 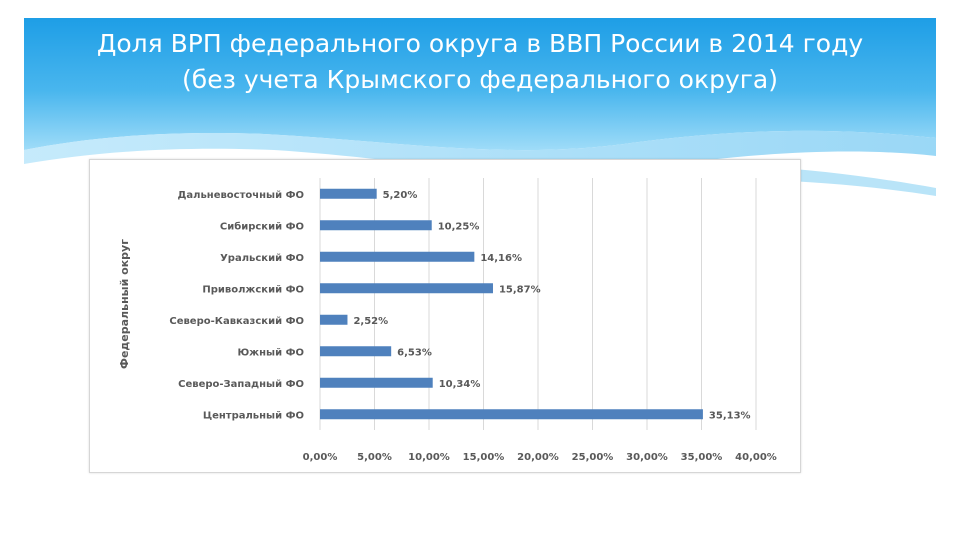 I want to click on x-tick-label: 25,00%, so click(x=593, y=457).